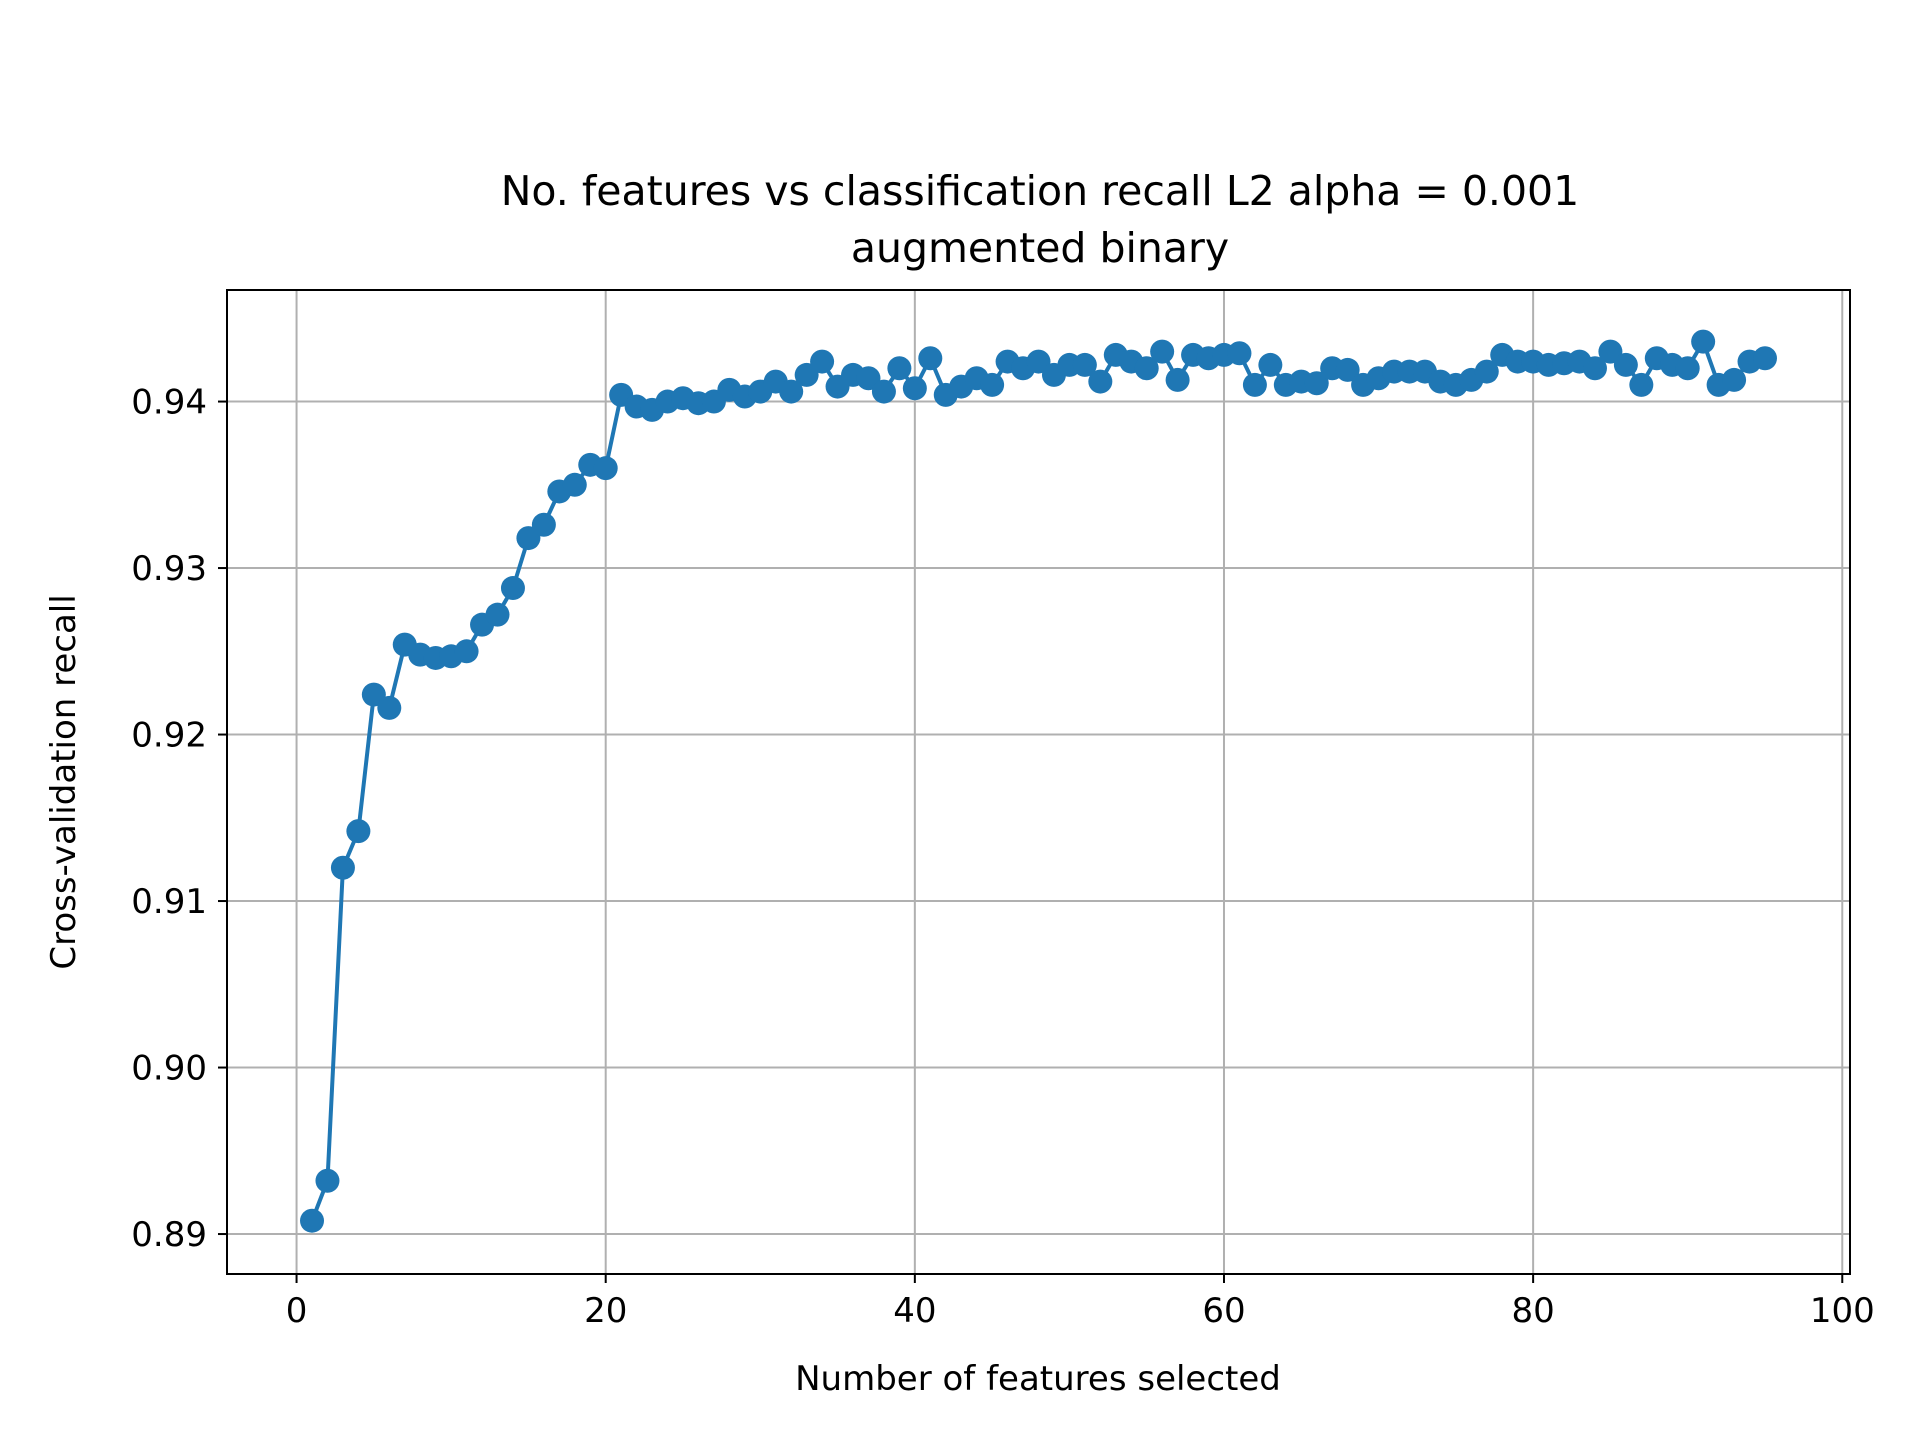 The width and height of the screenshot is (1920, 1440). I want to click on x-tick-label: 80, so click(1532, 1311).